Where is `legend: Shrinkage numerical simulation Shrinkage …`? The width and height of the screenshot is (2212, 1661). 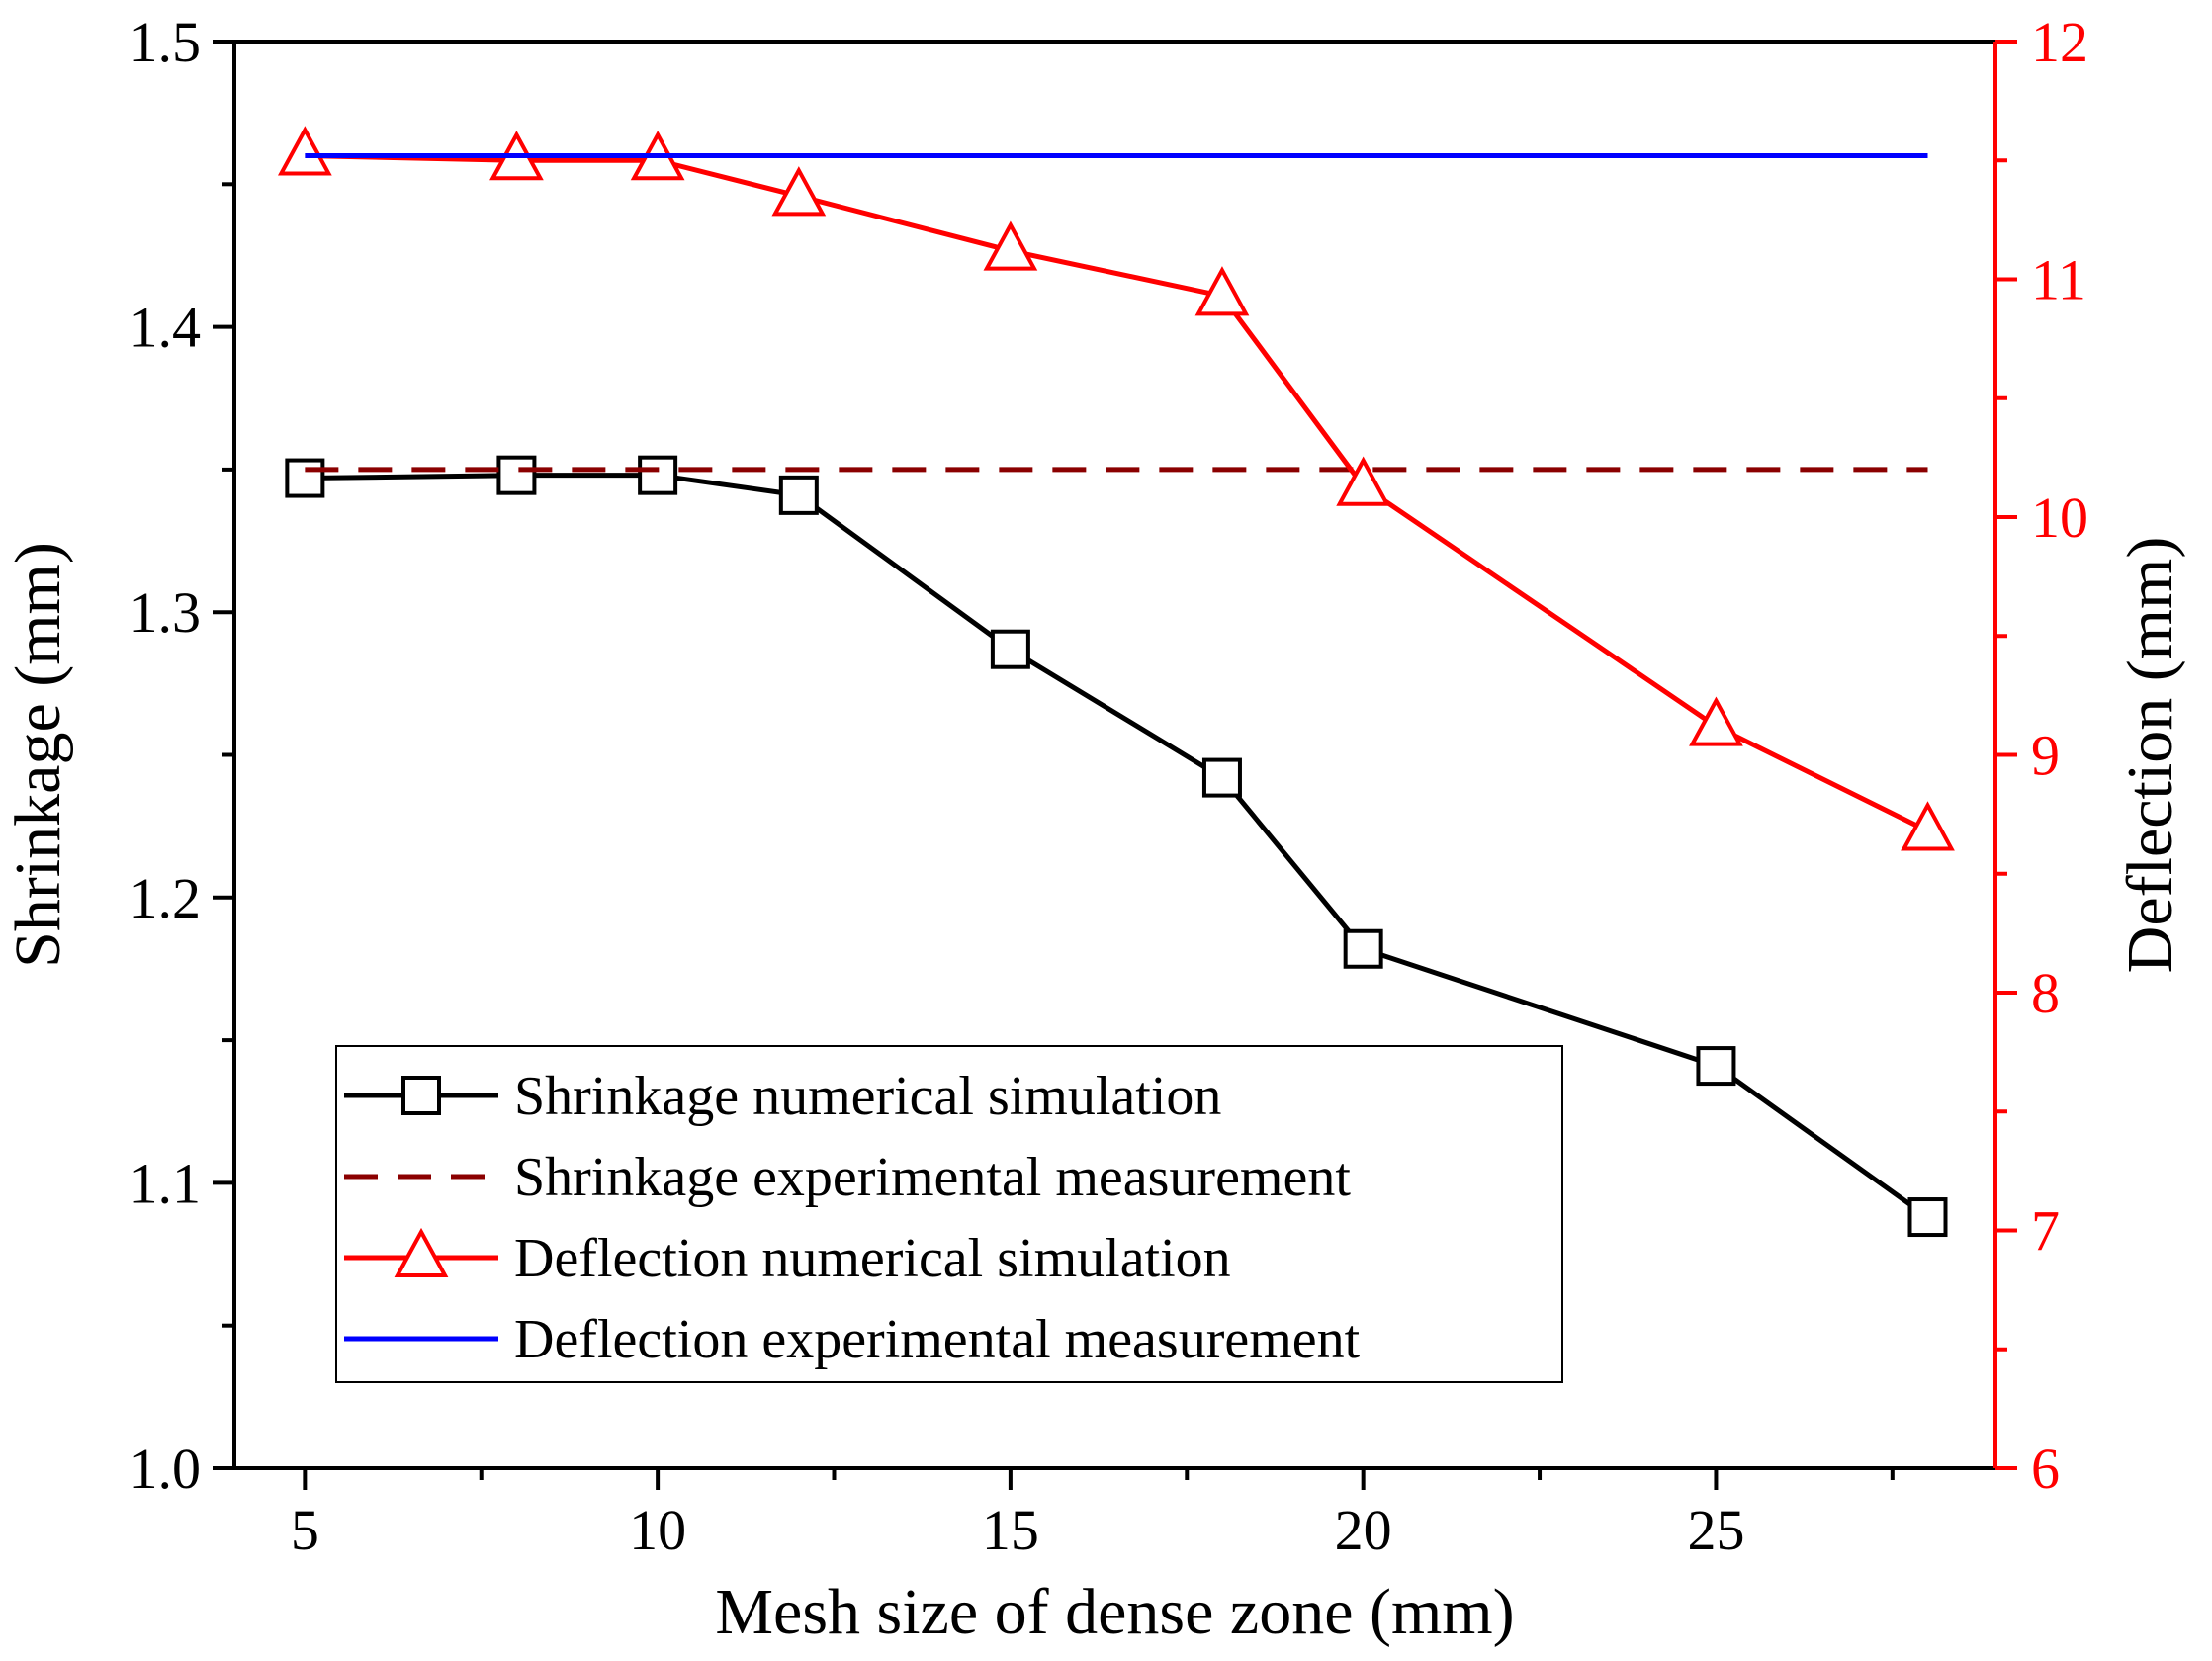 legend: Shrinkage numerical simulation Shrinkage … is located at coordinates (949, 1214).